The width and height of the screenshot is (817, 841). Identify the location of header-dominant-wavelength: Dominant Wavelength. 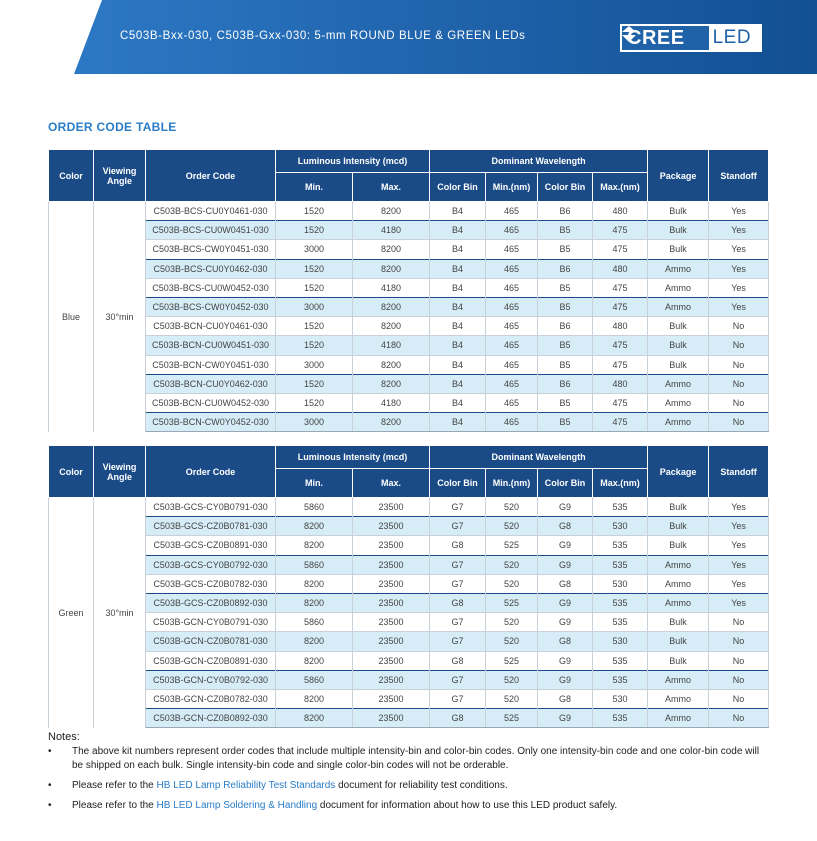
(539, 457).